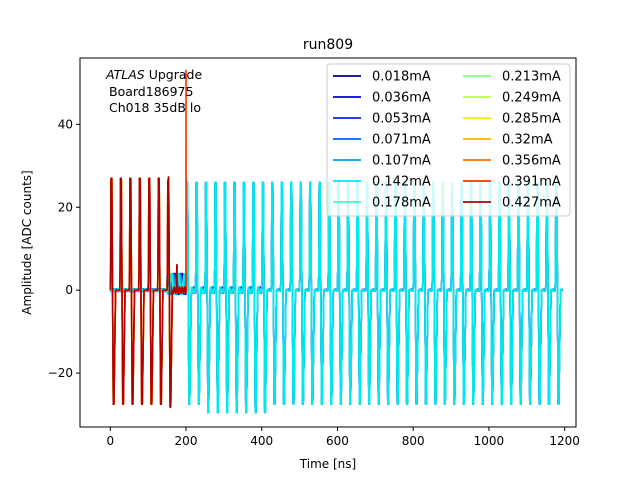 The height and width of the screenshot is (480, 640). Describe the element at coordinates (328, 45) in the screenshot. I see `chart-title: run809` at that location.